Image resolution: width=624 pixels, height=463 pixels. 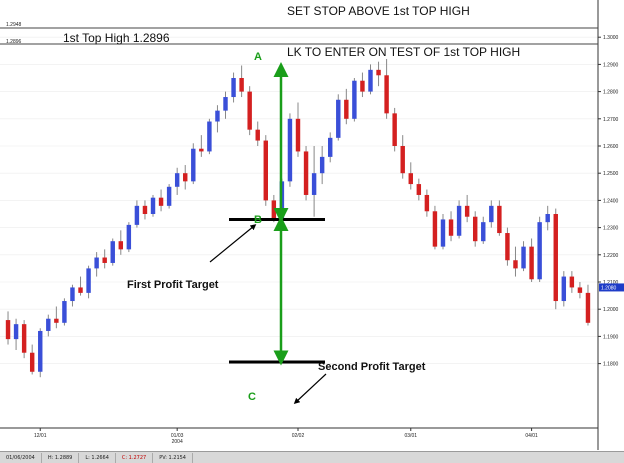 I want to click on y-tick-label: 1.2600, so click(x=611, y=147).